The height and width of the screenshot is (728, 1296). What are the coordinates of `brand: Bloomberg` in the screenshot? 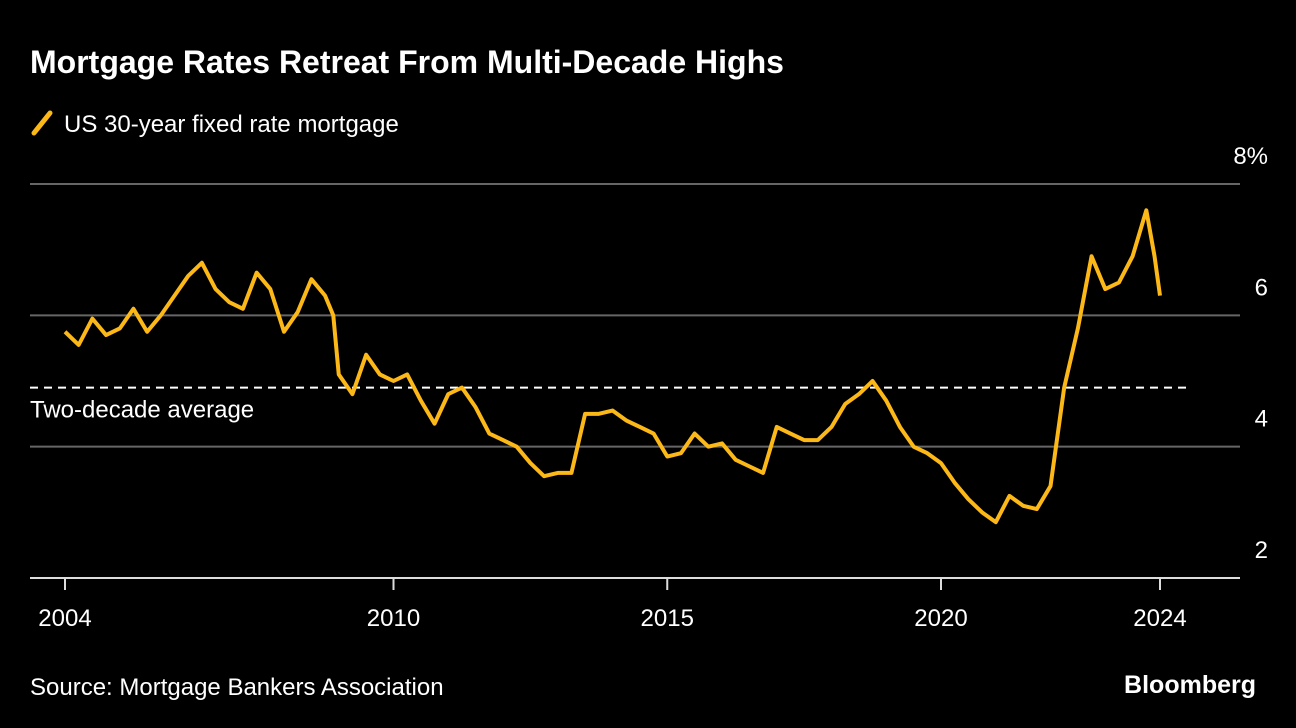 It's located at (1190, 685).